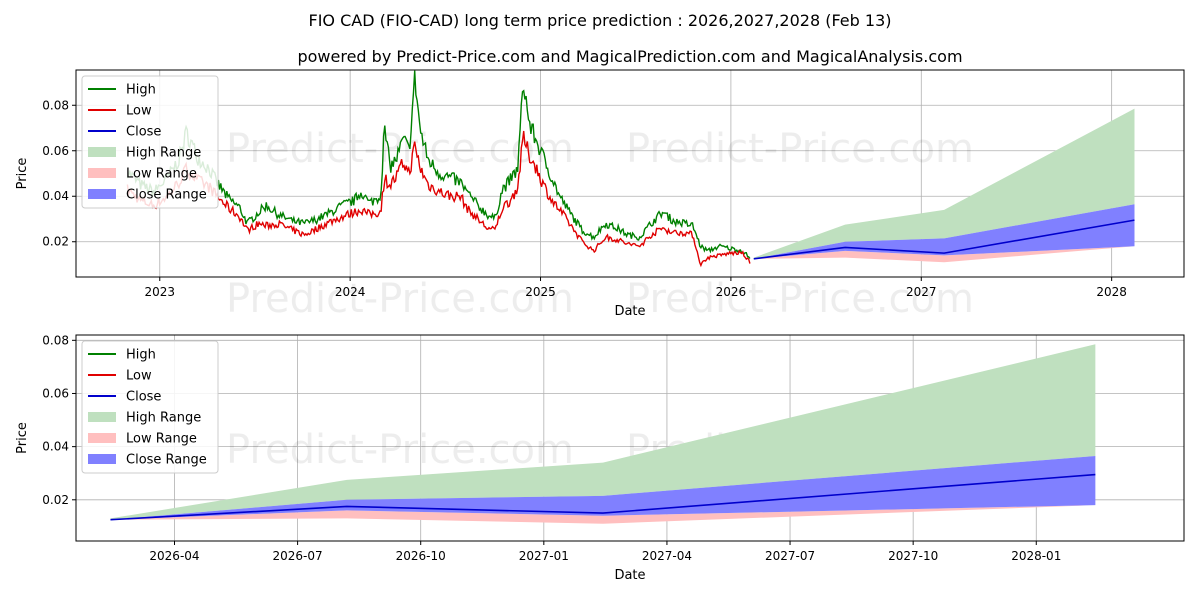 The width and height of the screenshot is (1200, 600). Describe the element at coordinates (667, 556) in the screenshot. I see `x-tick-label: 2027-04` at that location.